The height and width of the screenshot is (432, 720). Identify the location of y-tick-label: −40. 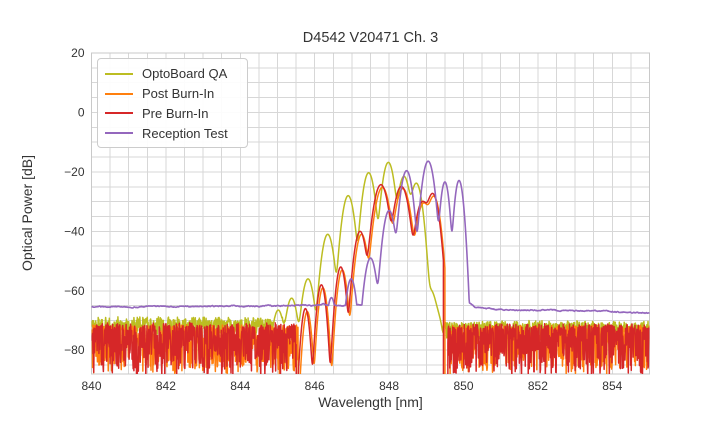
(74, 231).